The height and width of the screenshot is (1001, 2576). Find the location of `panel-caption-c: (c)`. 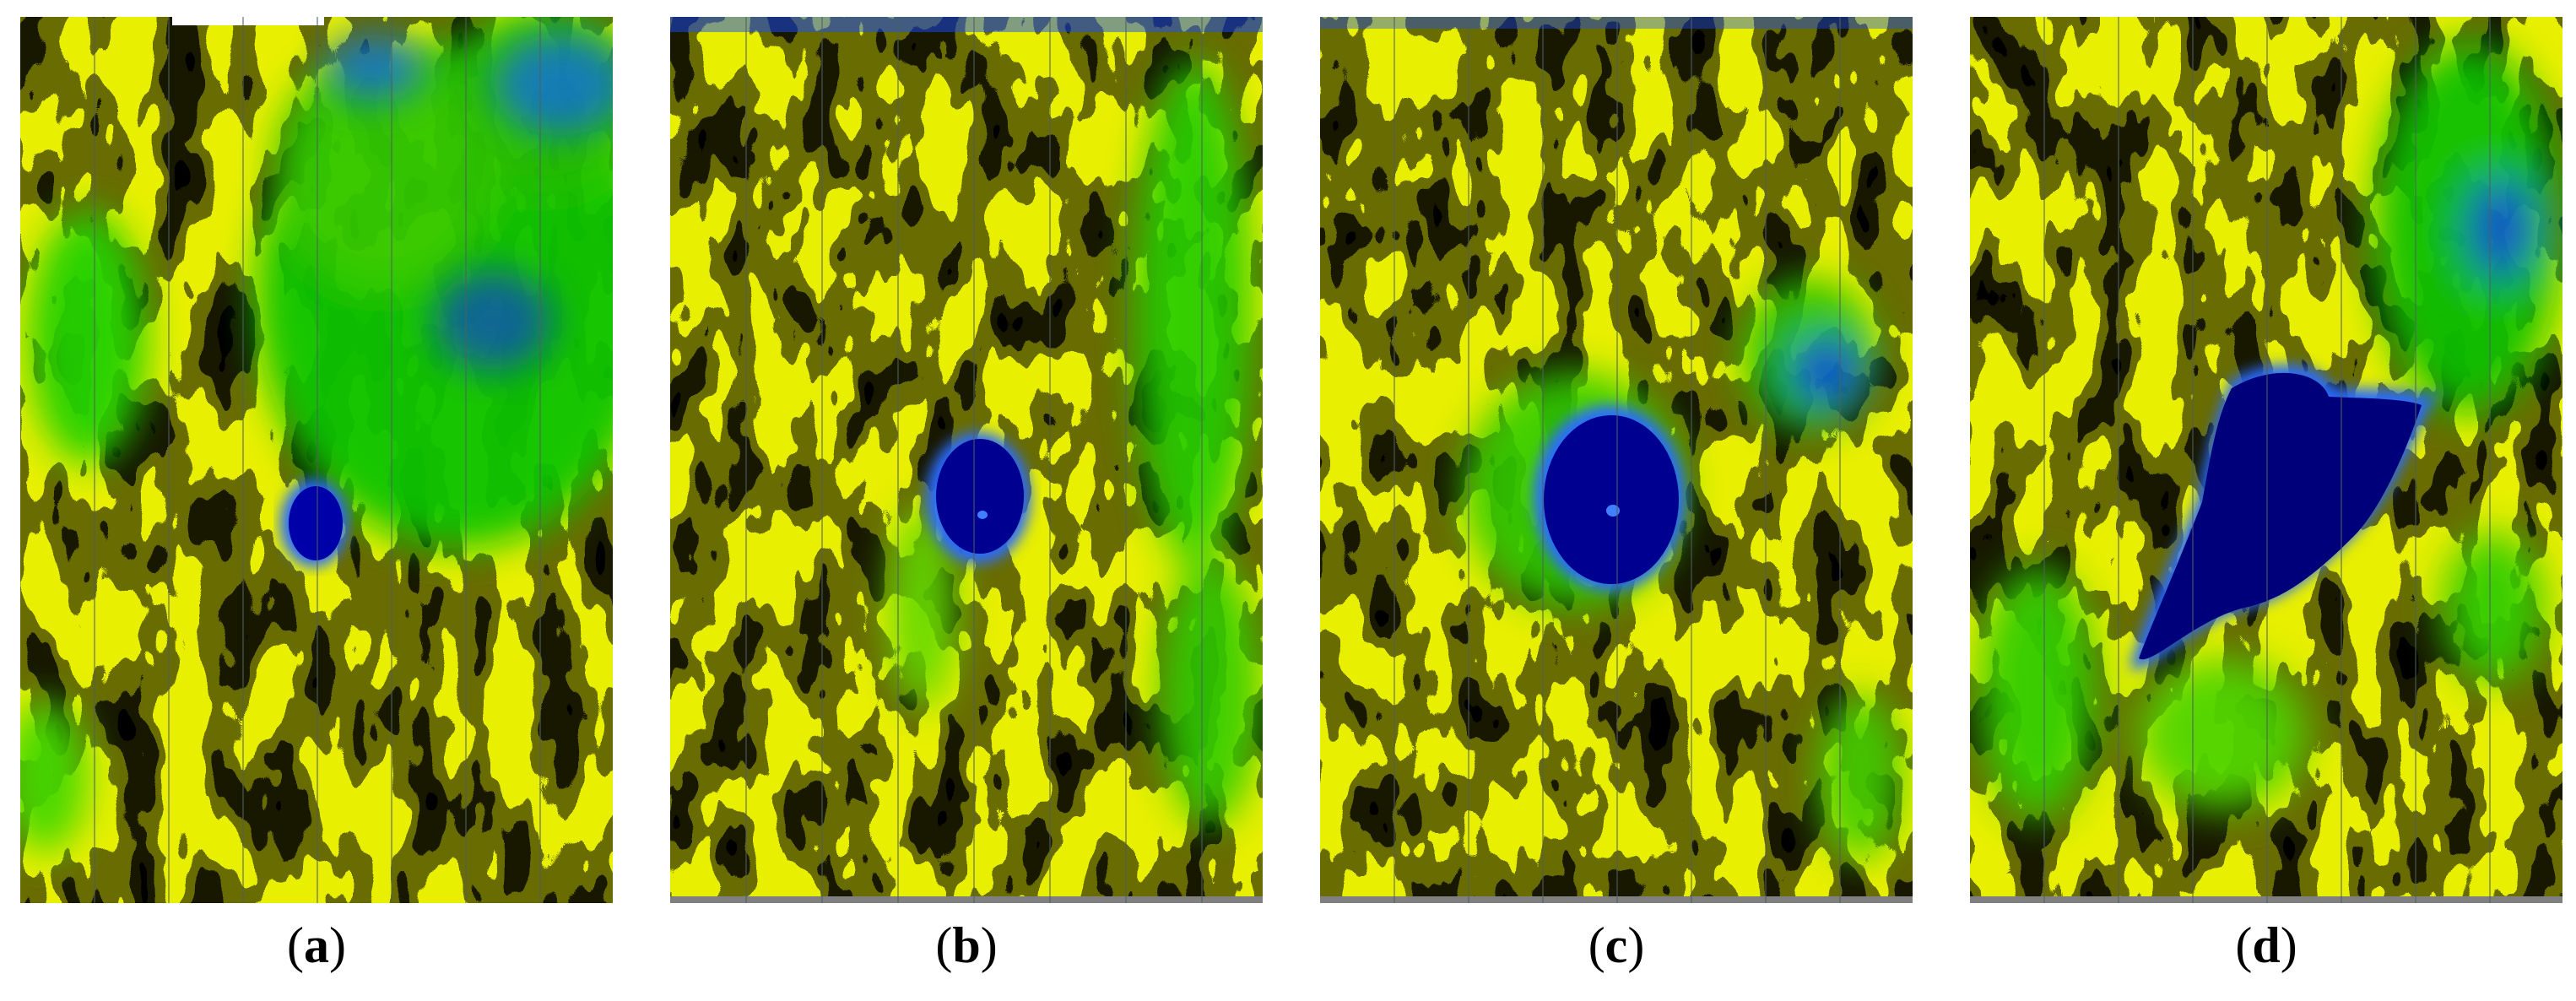

panel-caption-c: (c) is located at coordinates (1616, 945).